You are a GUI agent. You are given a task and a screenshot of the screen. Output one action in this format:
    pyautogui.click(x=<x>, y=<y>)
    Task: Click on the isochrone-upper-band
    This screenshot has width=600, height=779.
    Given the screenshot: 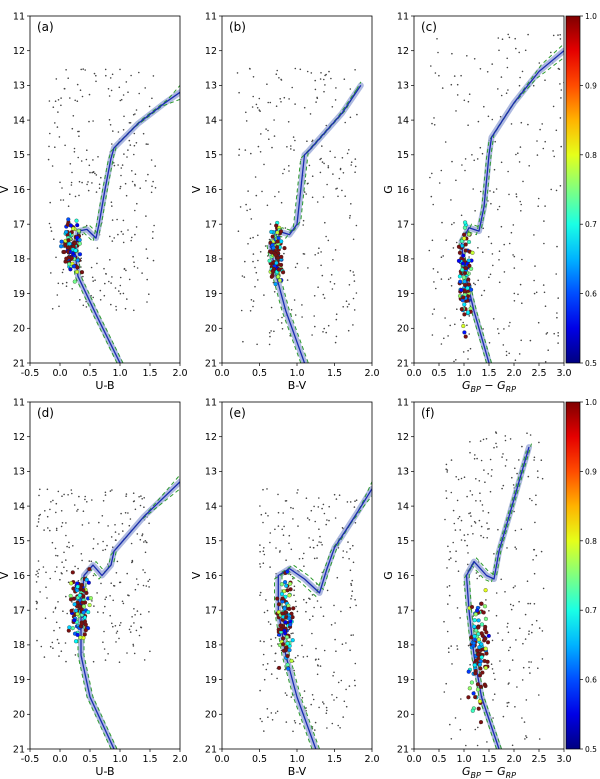 What is the action you would take?
    pyautogui.click(x=513, y=203)
    